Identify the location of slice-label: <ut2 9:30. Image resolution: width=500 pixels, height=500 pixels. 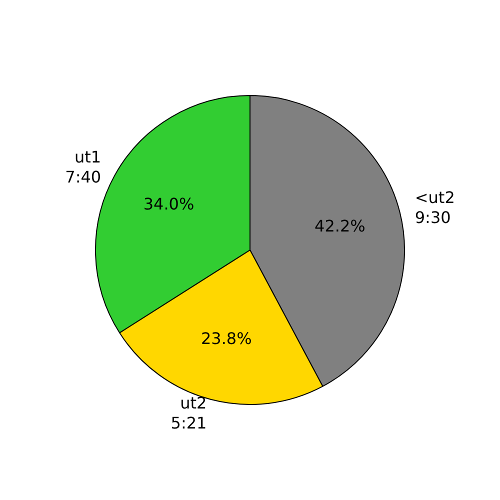
(434, 207).